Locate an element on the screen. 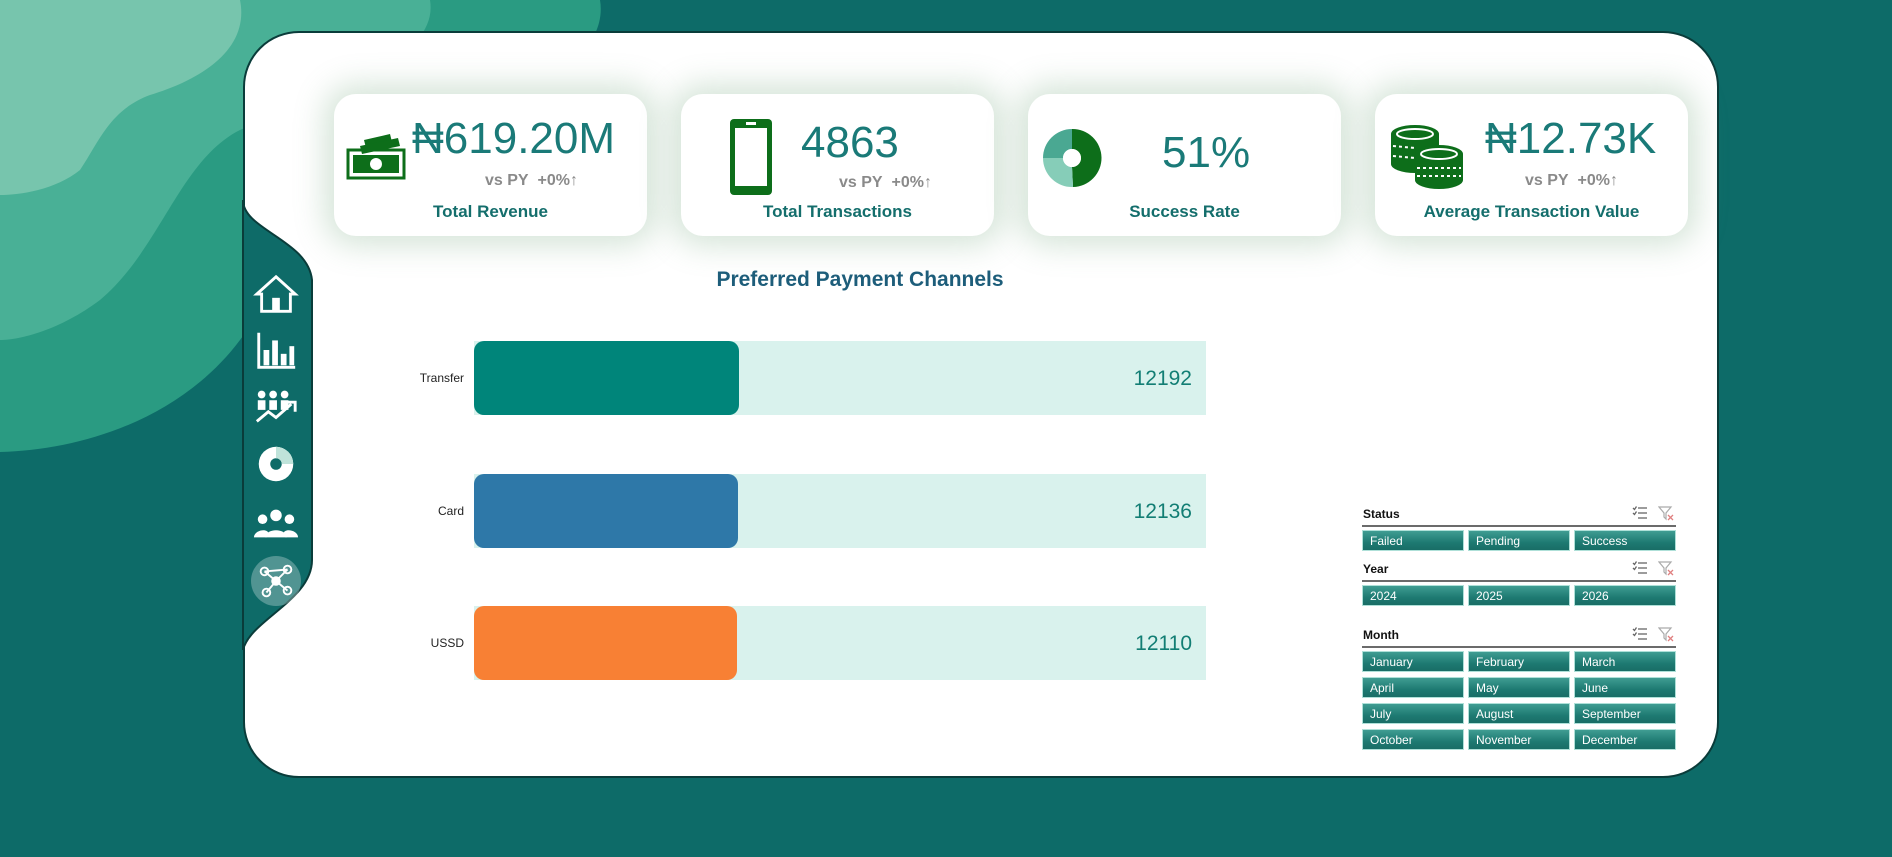  slicer-title: Status is located at coordinates (1381, 514).